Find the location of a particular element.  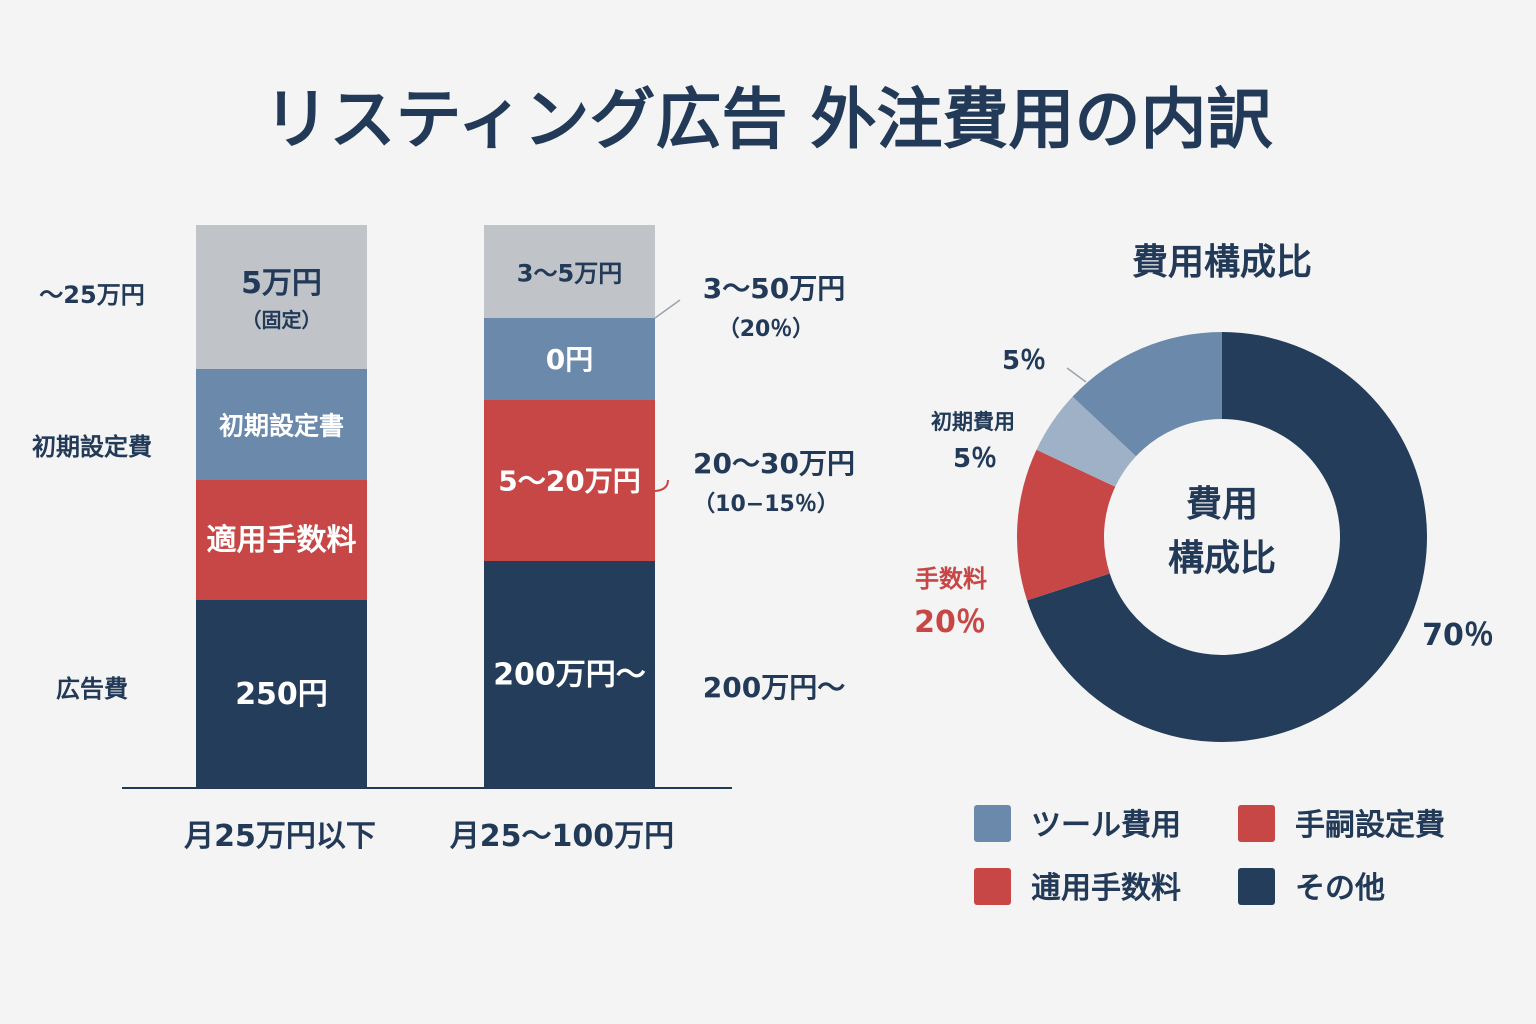

slice-value-label: 20％ is located at coordinates (950, 622).